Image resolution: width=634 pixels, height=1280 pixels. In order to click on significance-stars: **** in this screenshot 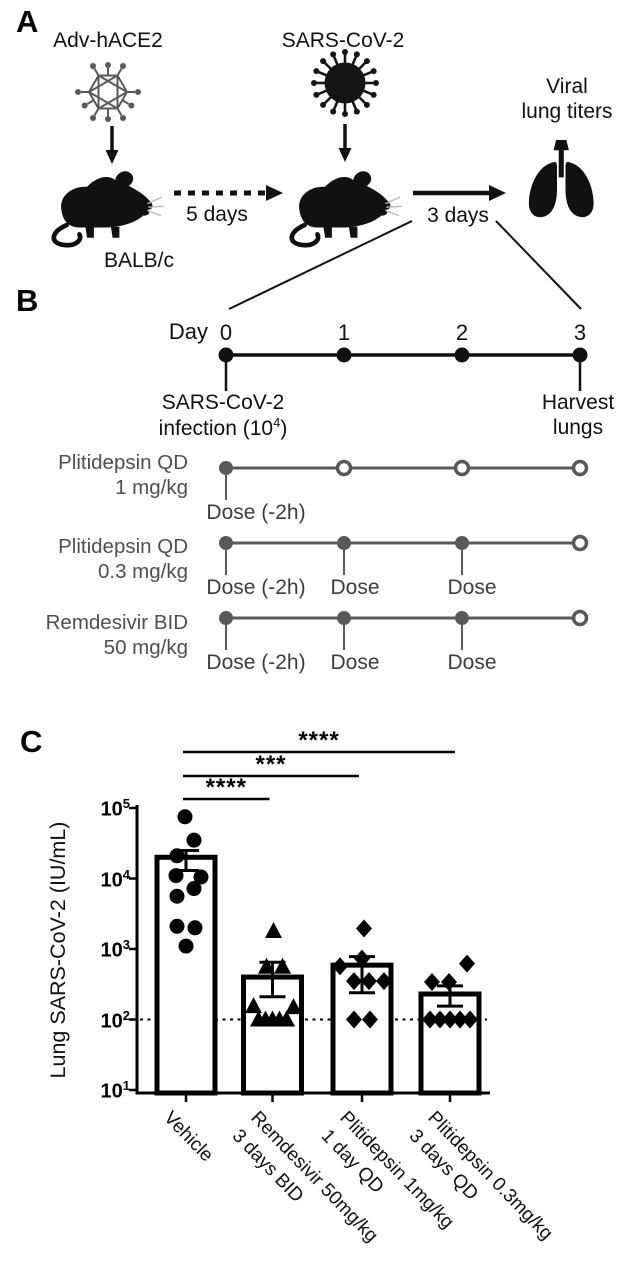, I will do `click(319, 740)`.